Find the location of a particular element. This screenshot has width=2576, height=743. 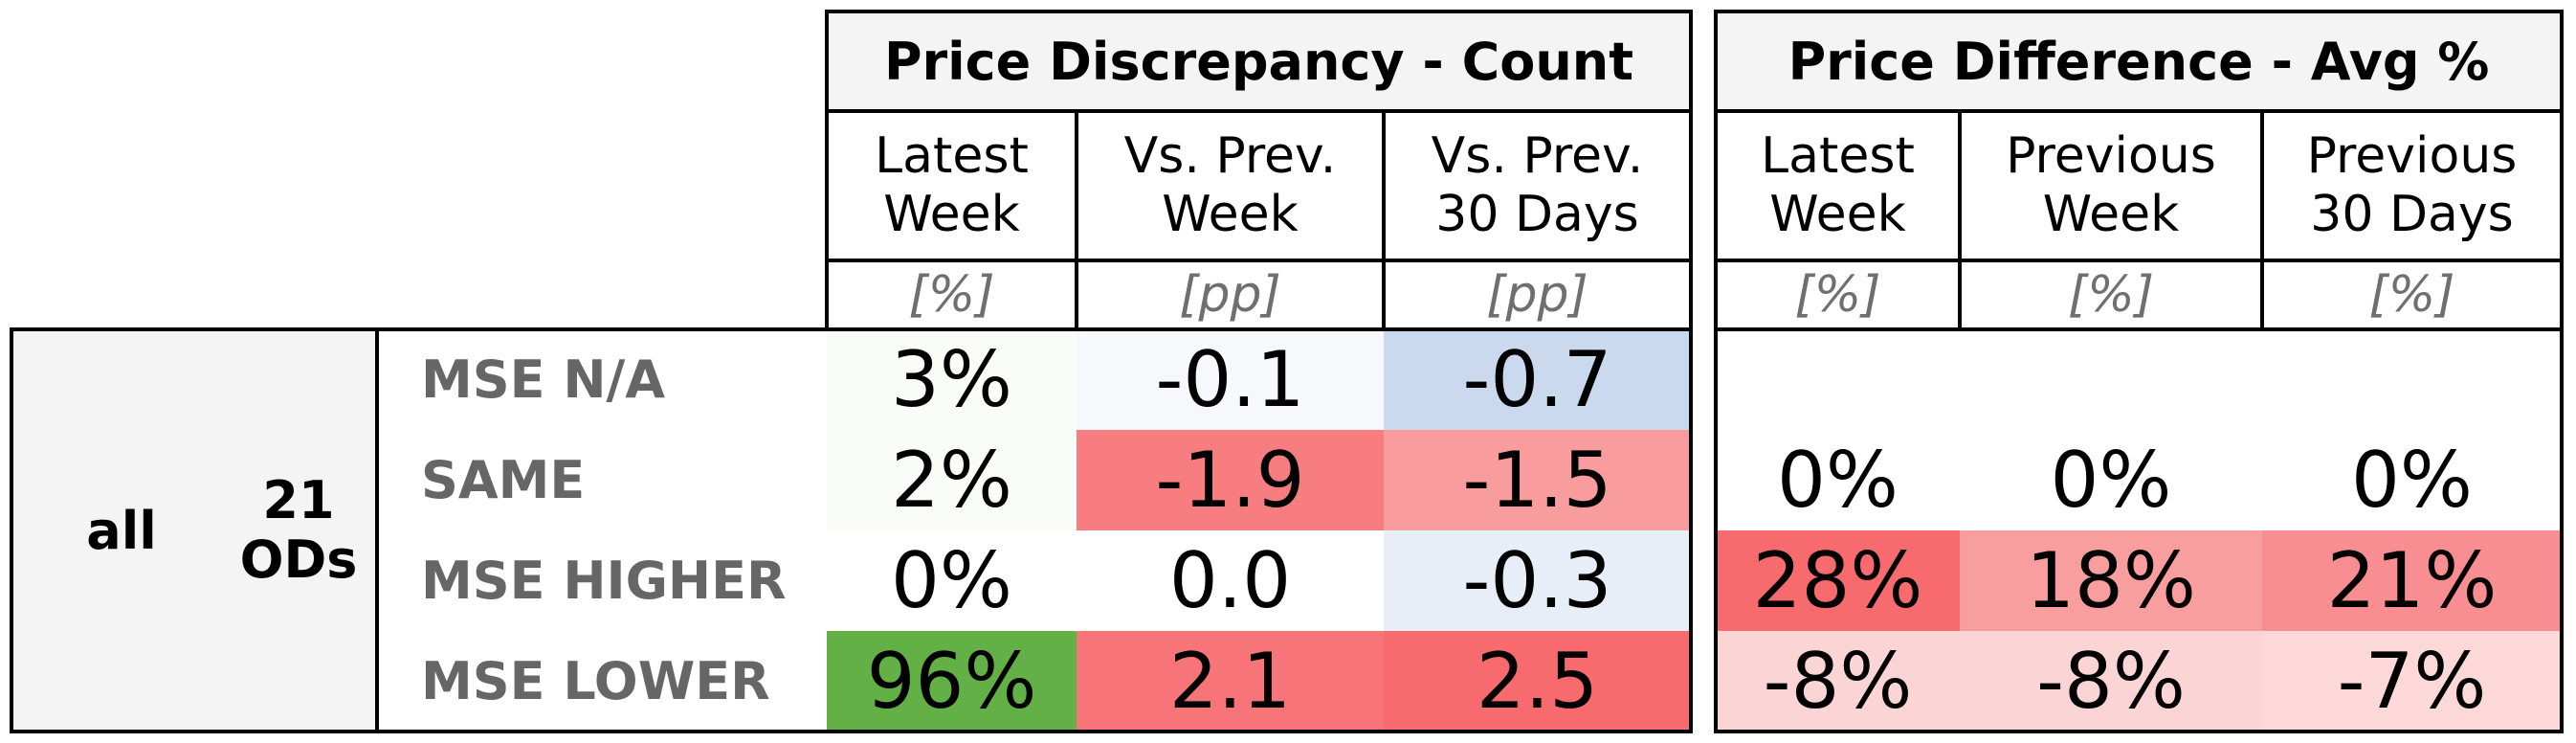

group-label: all is located at coordinates (121, 530).